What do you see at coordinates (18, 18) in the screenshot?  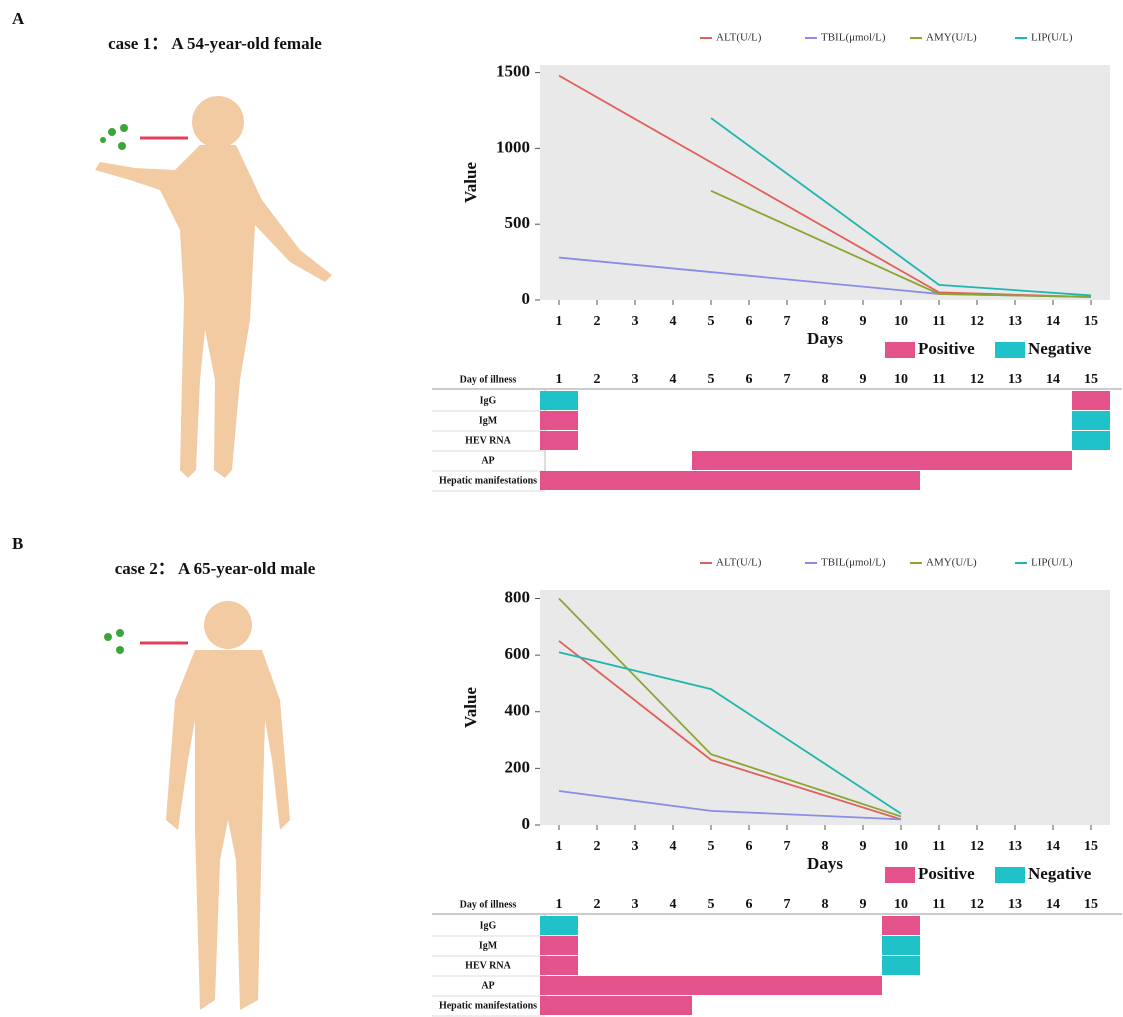 I see `panel-label: A` at bounding box center [18, 18].